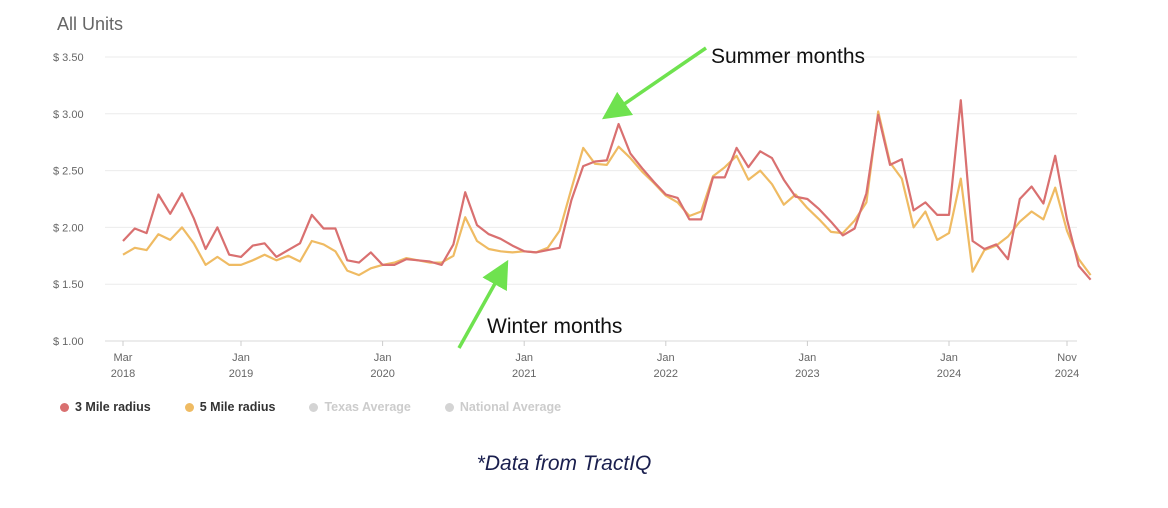  I want to click on legend-item-national-average: National Average, so click(503, 407).